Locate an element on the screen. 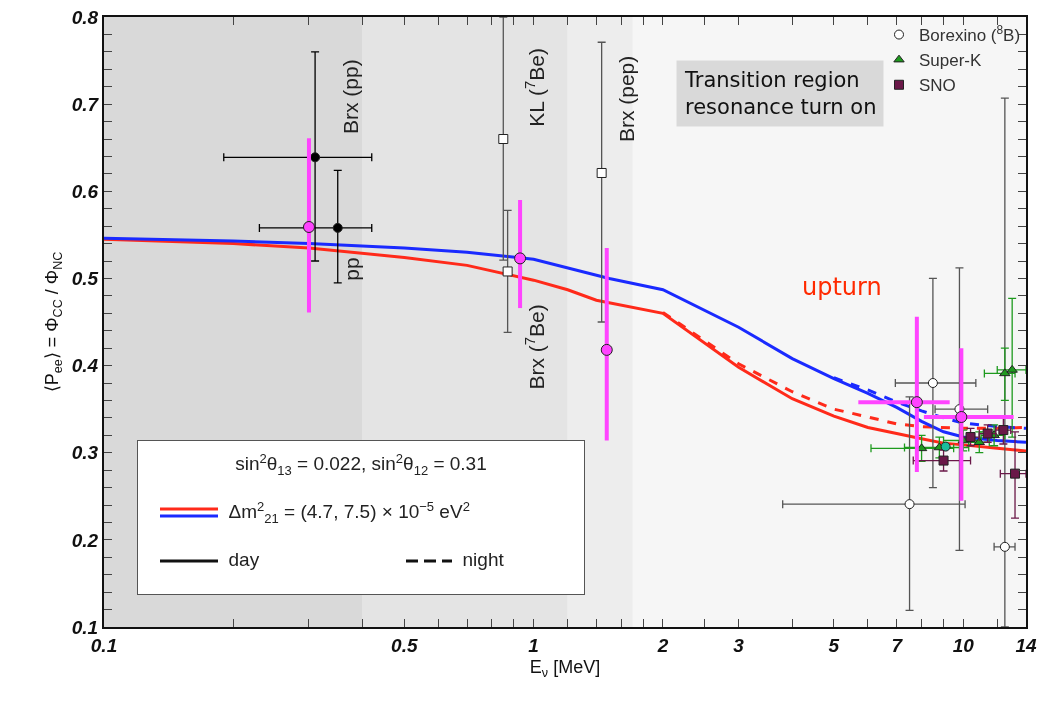  y-tick-label: 0.7 is located at coordinates (85, 104).